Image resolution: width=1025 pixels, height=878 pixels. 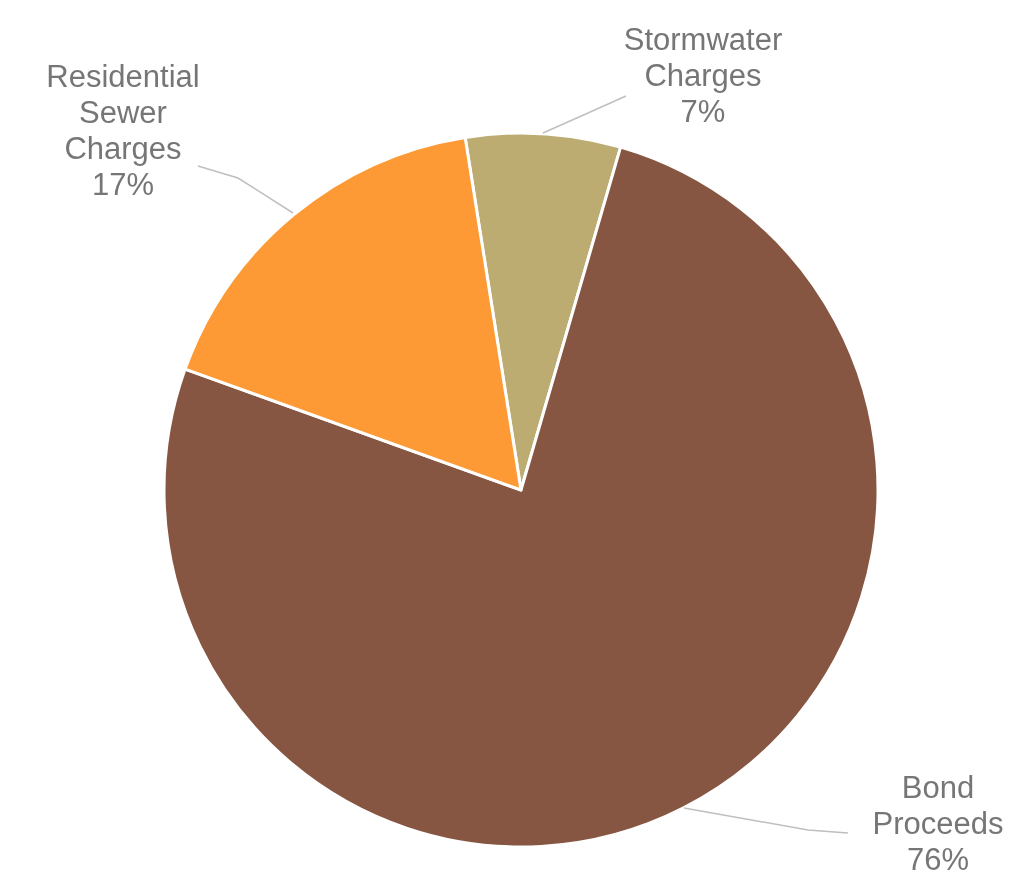 What do you see at coordinates (123, 113) in the screenshot?
I see `slice-label: Residential Sewer Charges` at bounding box center [123, 113].